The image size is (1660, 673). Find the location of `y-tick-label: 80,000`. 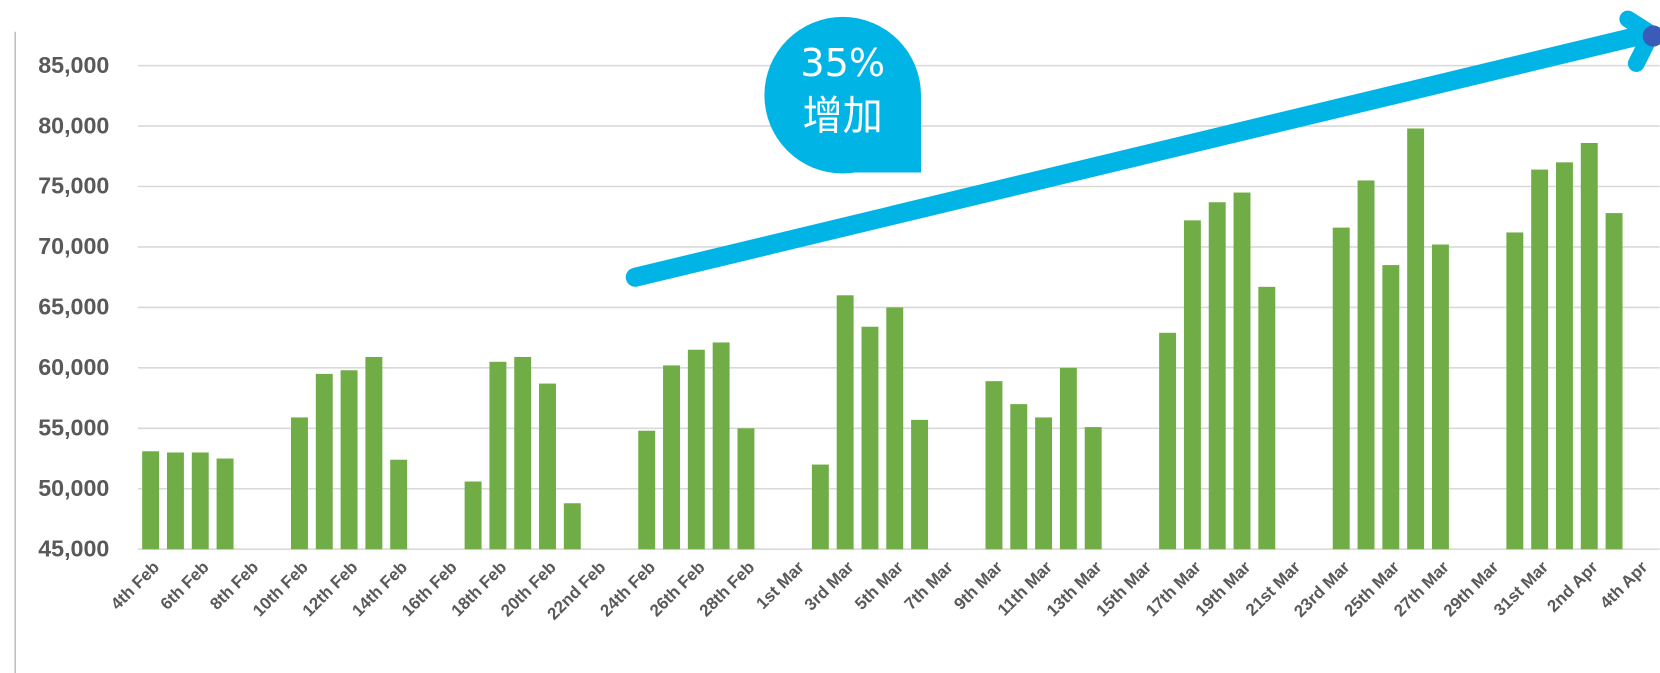

y-tick-label: 80,000 is located at coordinates (73, 125).